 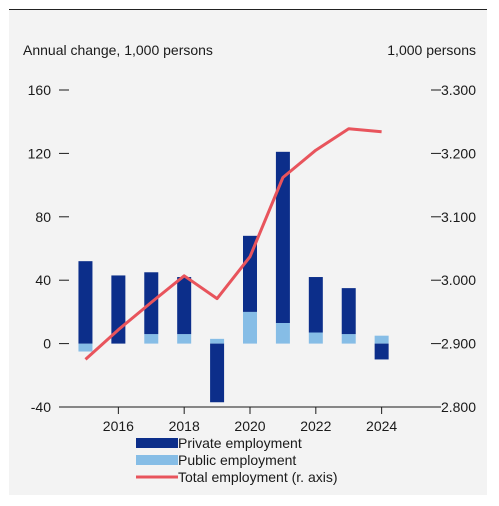 What do you see at coordinates (40, 90) in the screenshot?
I see `left-tick-label: 160` at bounding box center [40, 90].